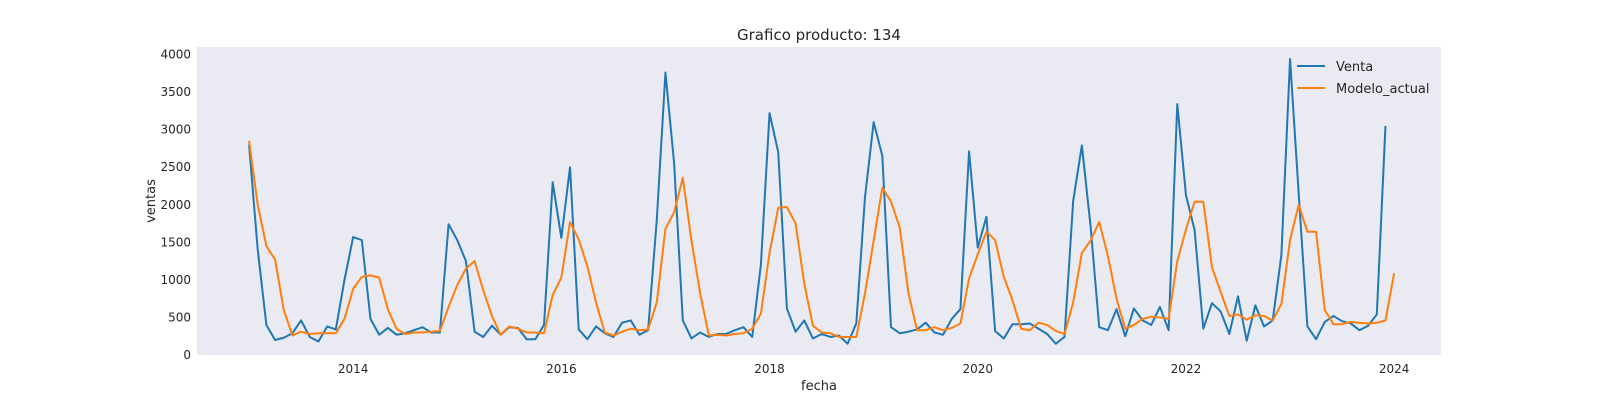 Image resolution: width=1600 pixels, height=400 pixels. I want to click on x-tick-label: 2020, so click(977, 369).